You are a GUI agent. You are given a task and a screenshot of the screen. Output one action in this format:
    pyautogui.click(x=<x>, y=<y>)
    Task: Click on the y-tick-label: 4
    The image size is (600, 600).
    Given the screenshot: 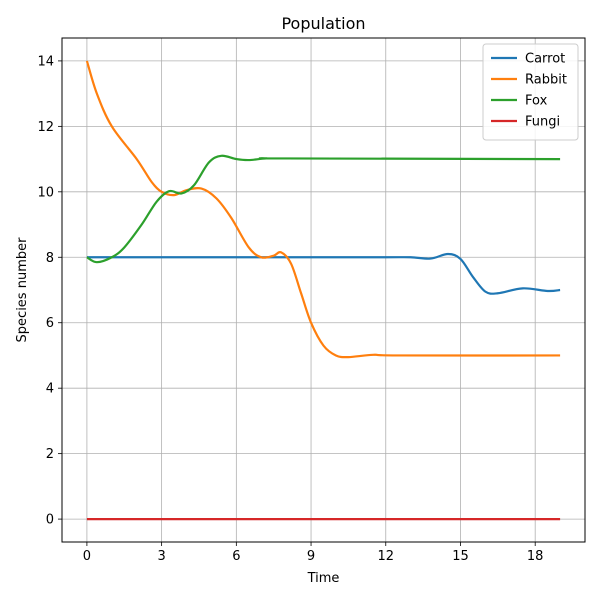 What is the action you would take?
    pyautogui.click(x=50, y=389)
    